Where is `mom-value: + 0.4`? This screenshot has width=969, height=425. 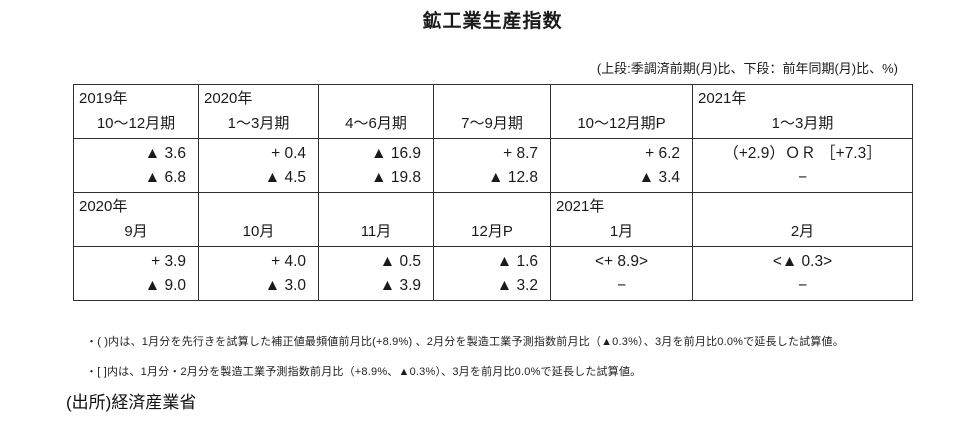
mom-value: + 0.4 is located at coordinates (288, 153).